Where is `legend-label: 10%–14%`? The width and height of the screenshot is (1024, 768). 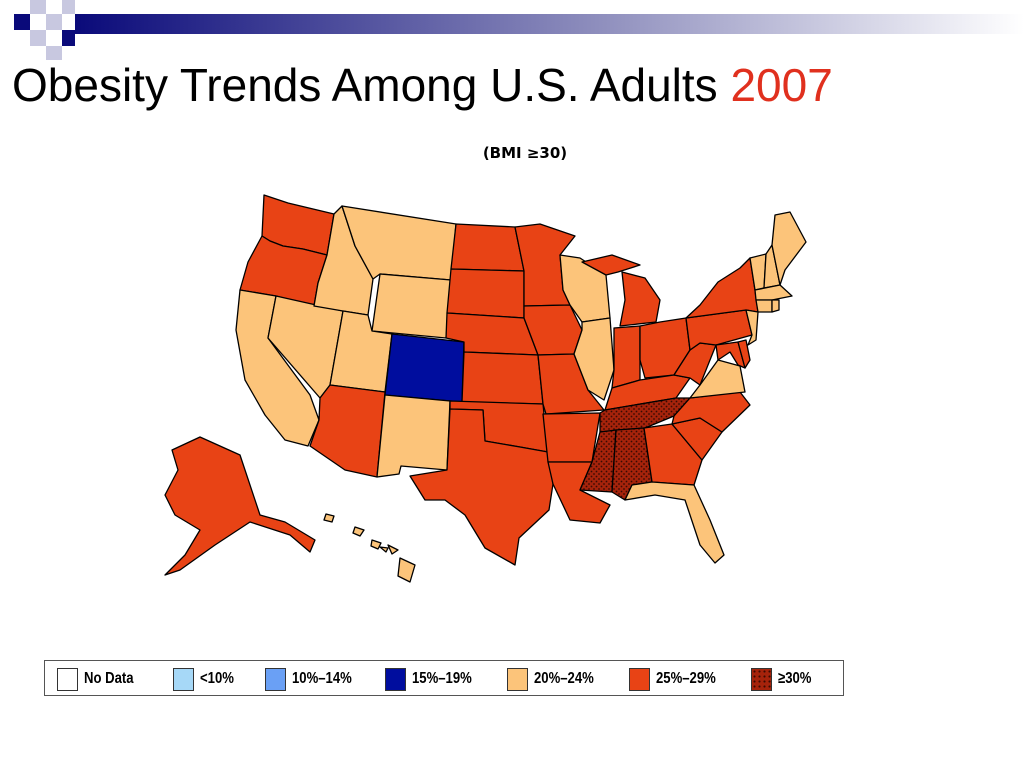 legend-label: 10%–14% is located at coordinates (322, 678).